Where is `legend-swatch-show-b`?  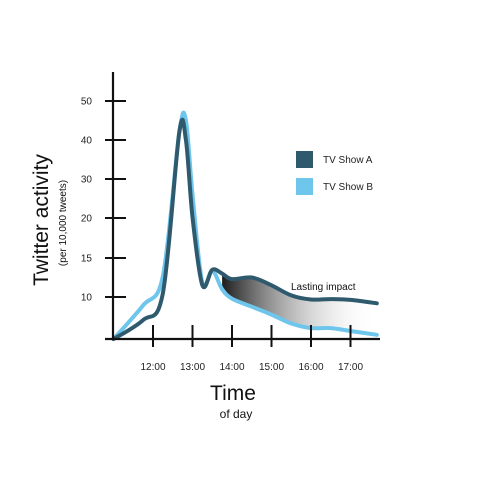
legend-swatch-show-b is located at coordinates (304, 186).